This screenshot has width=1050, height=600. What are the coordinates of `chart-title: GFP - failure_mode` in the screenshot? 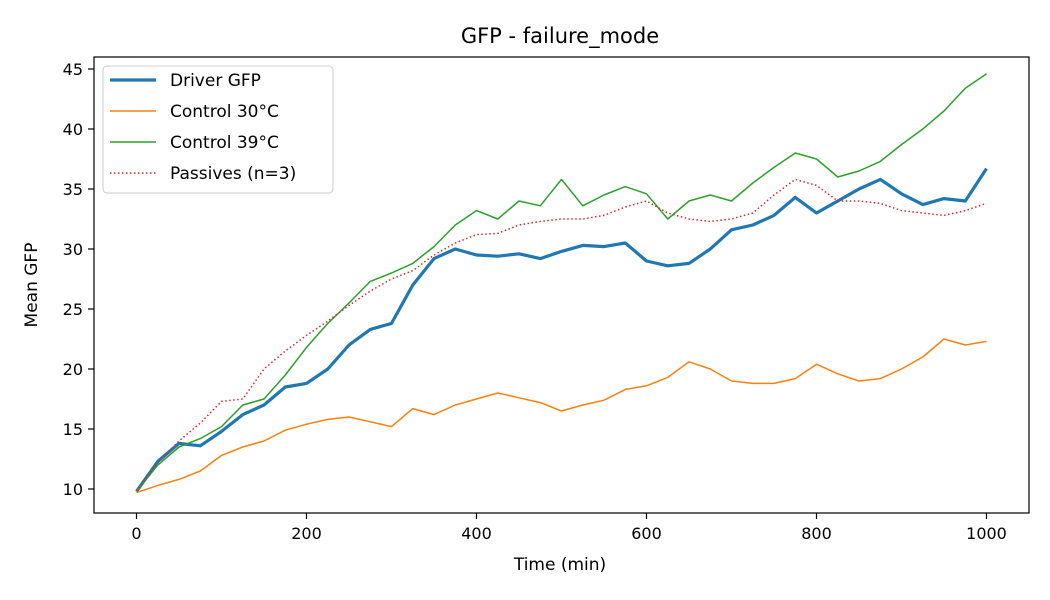 It's located at (560, 36).